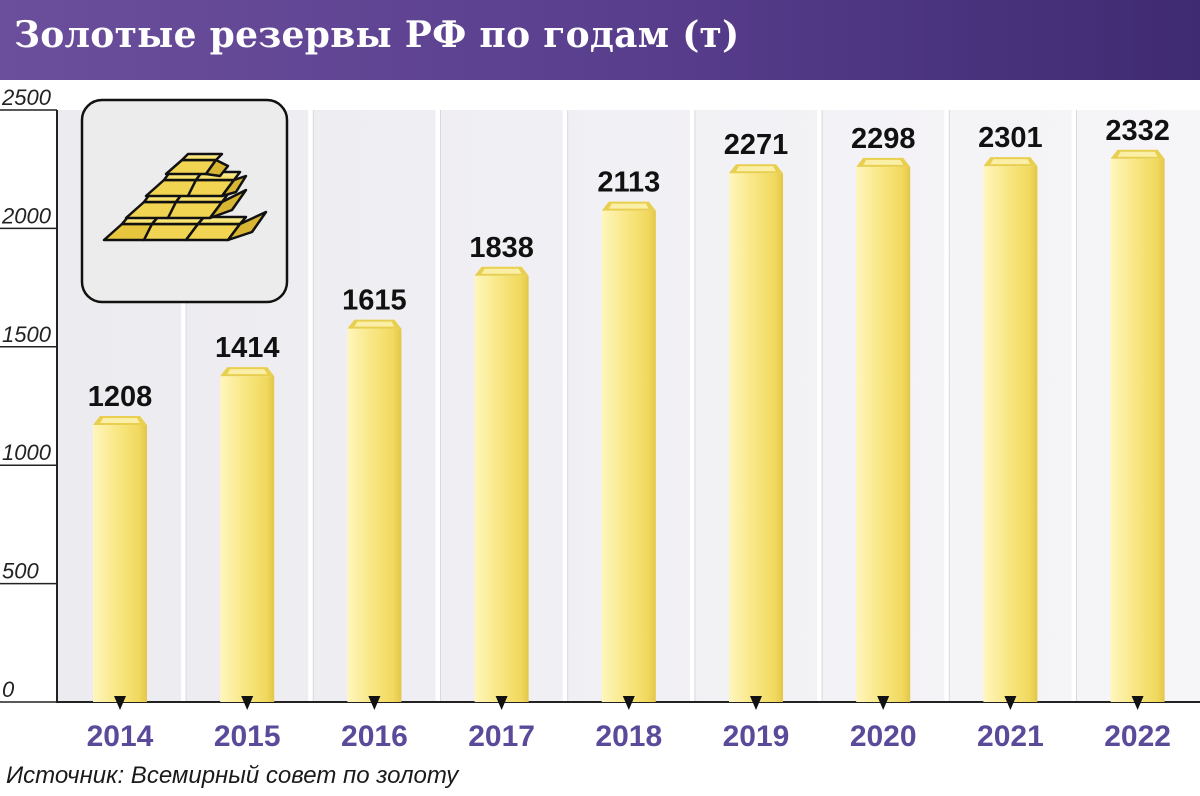 This screenshot has height=796, width=1200. I want to click on bar-2020: 2298 2020, so click(883, 438).